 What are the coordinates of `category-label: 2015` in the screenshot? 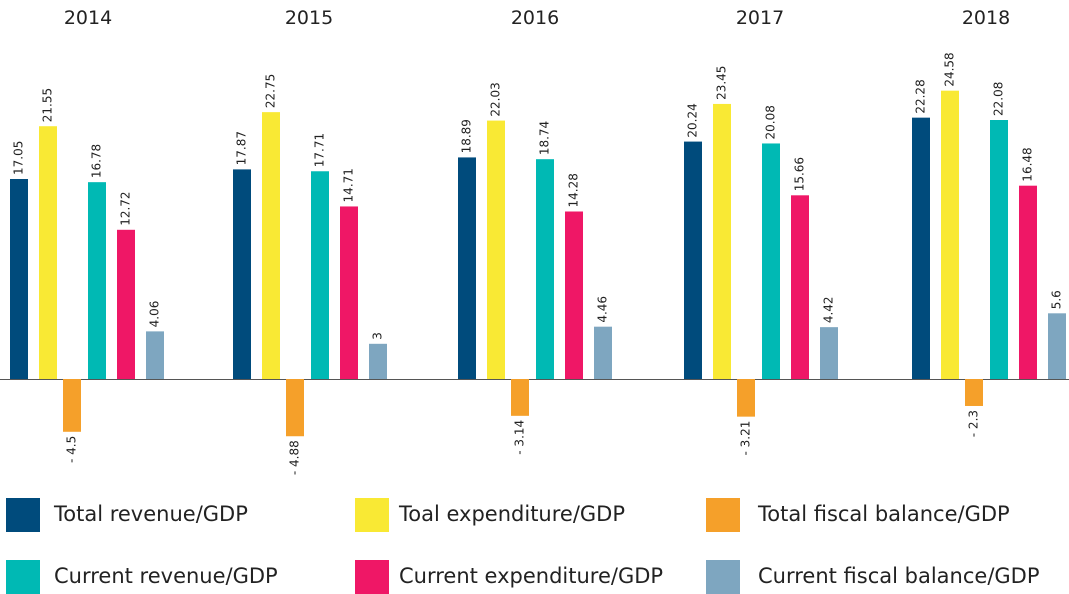 It's located at (309, 18).